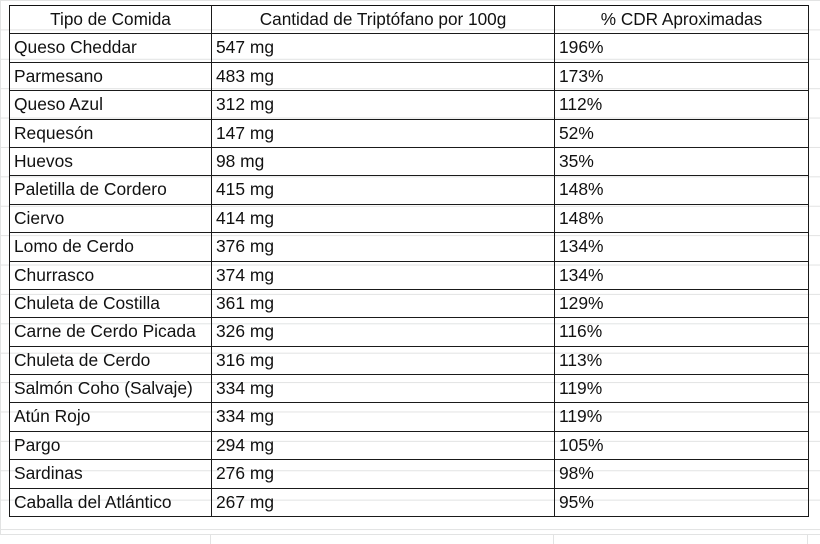  Describe the element at coordinates (681, 474) in the screenshot. I see `cell-rda-percent: 98%` at that location.